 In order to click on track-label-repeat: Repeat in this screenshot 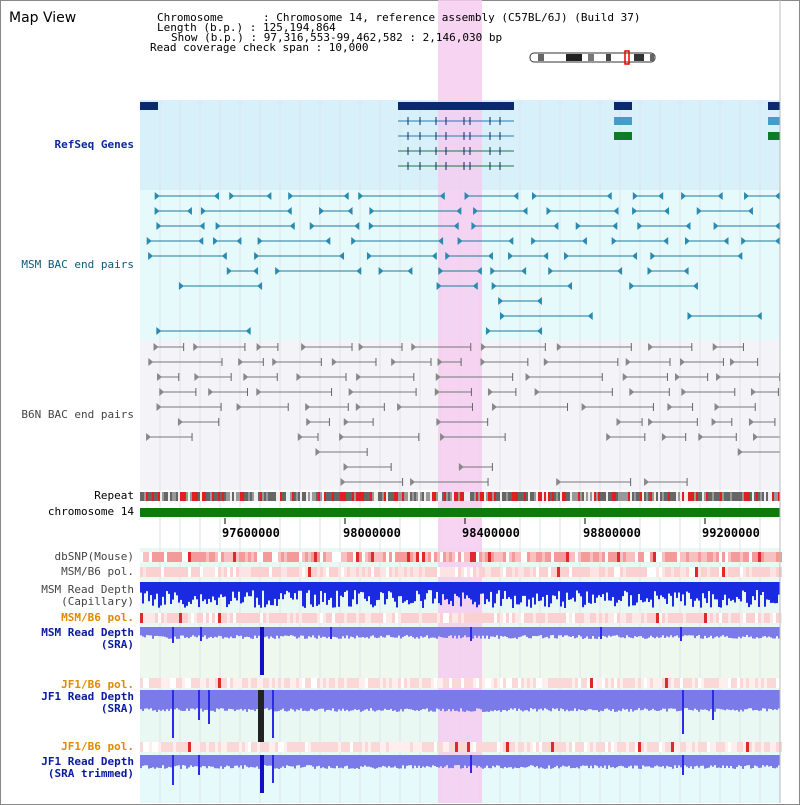, I will do `click(114, 495)`.